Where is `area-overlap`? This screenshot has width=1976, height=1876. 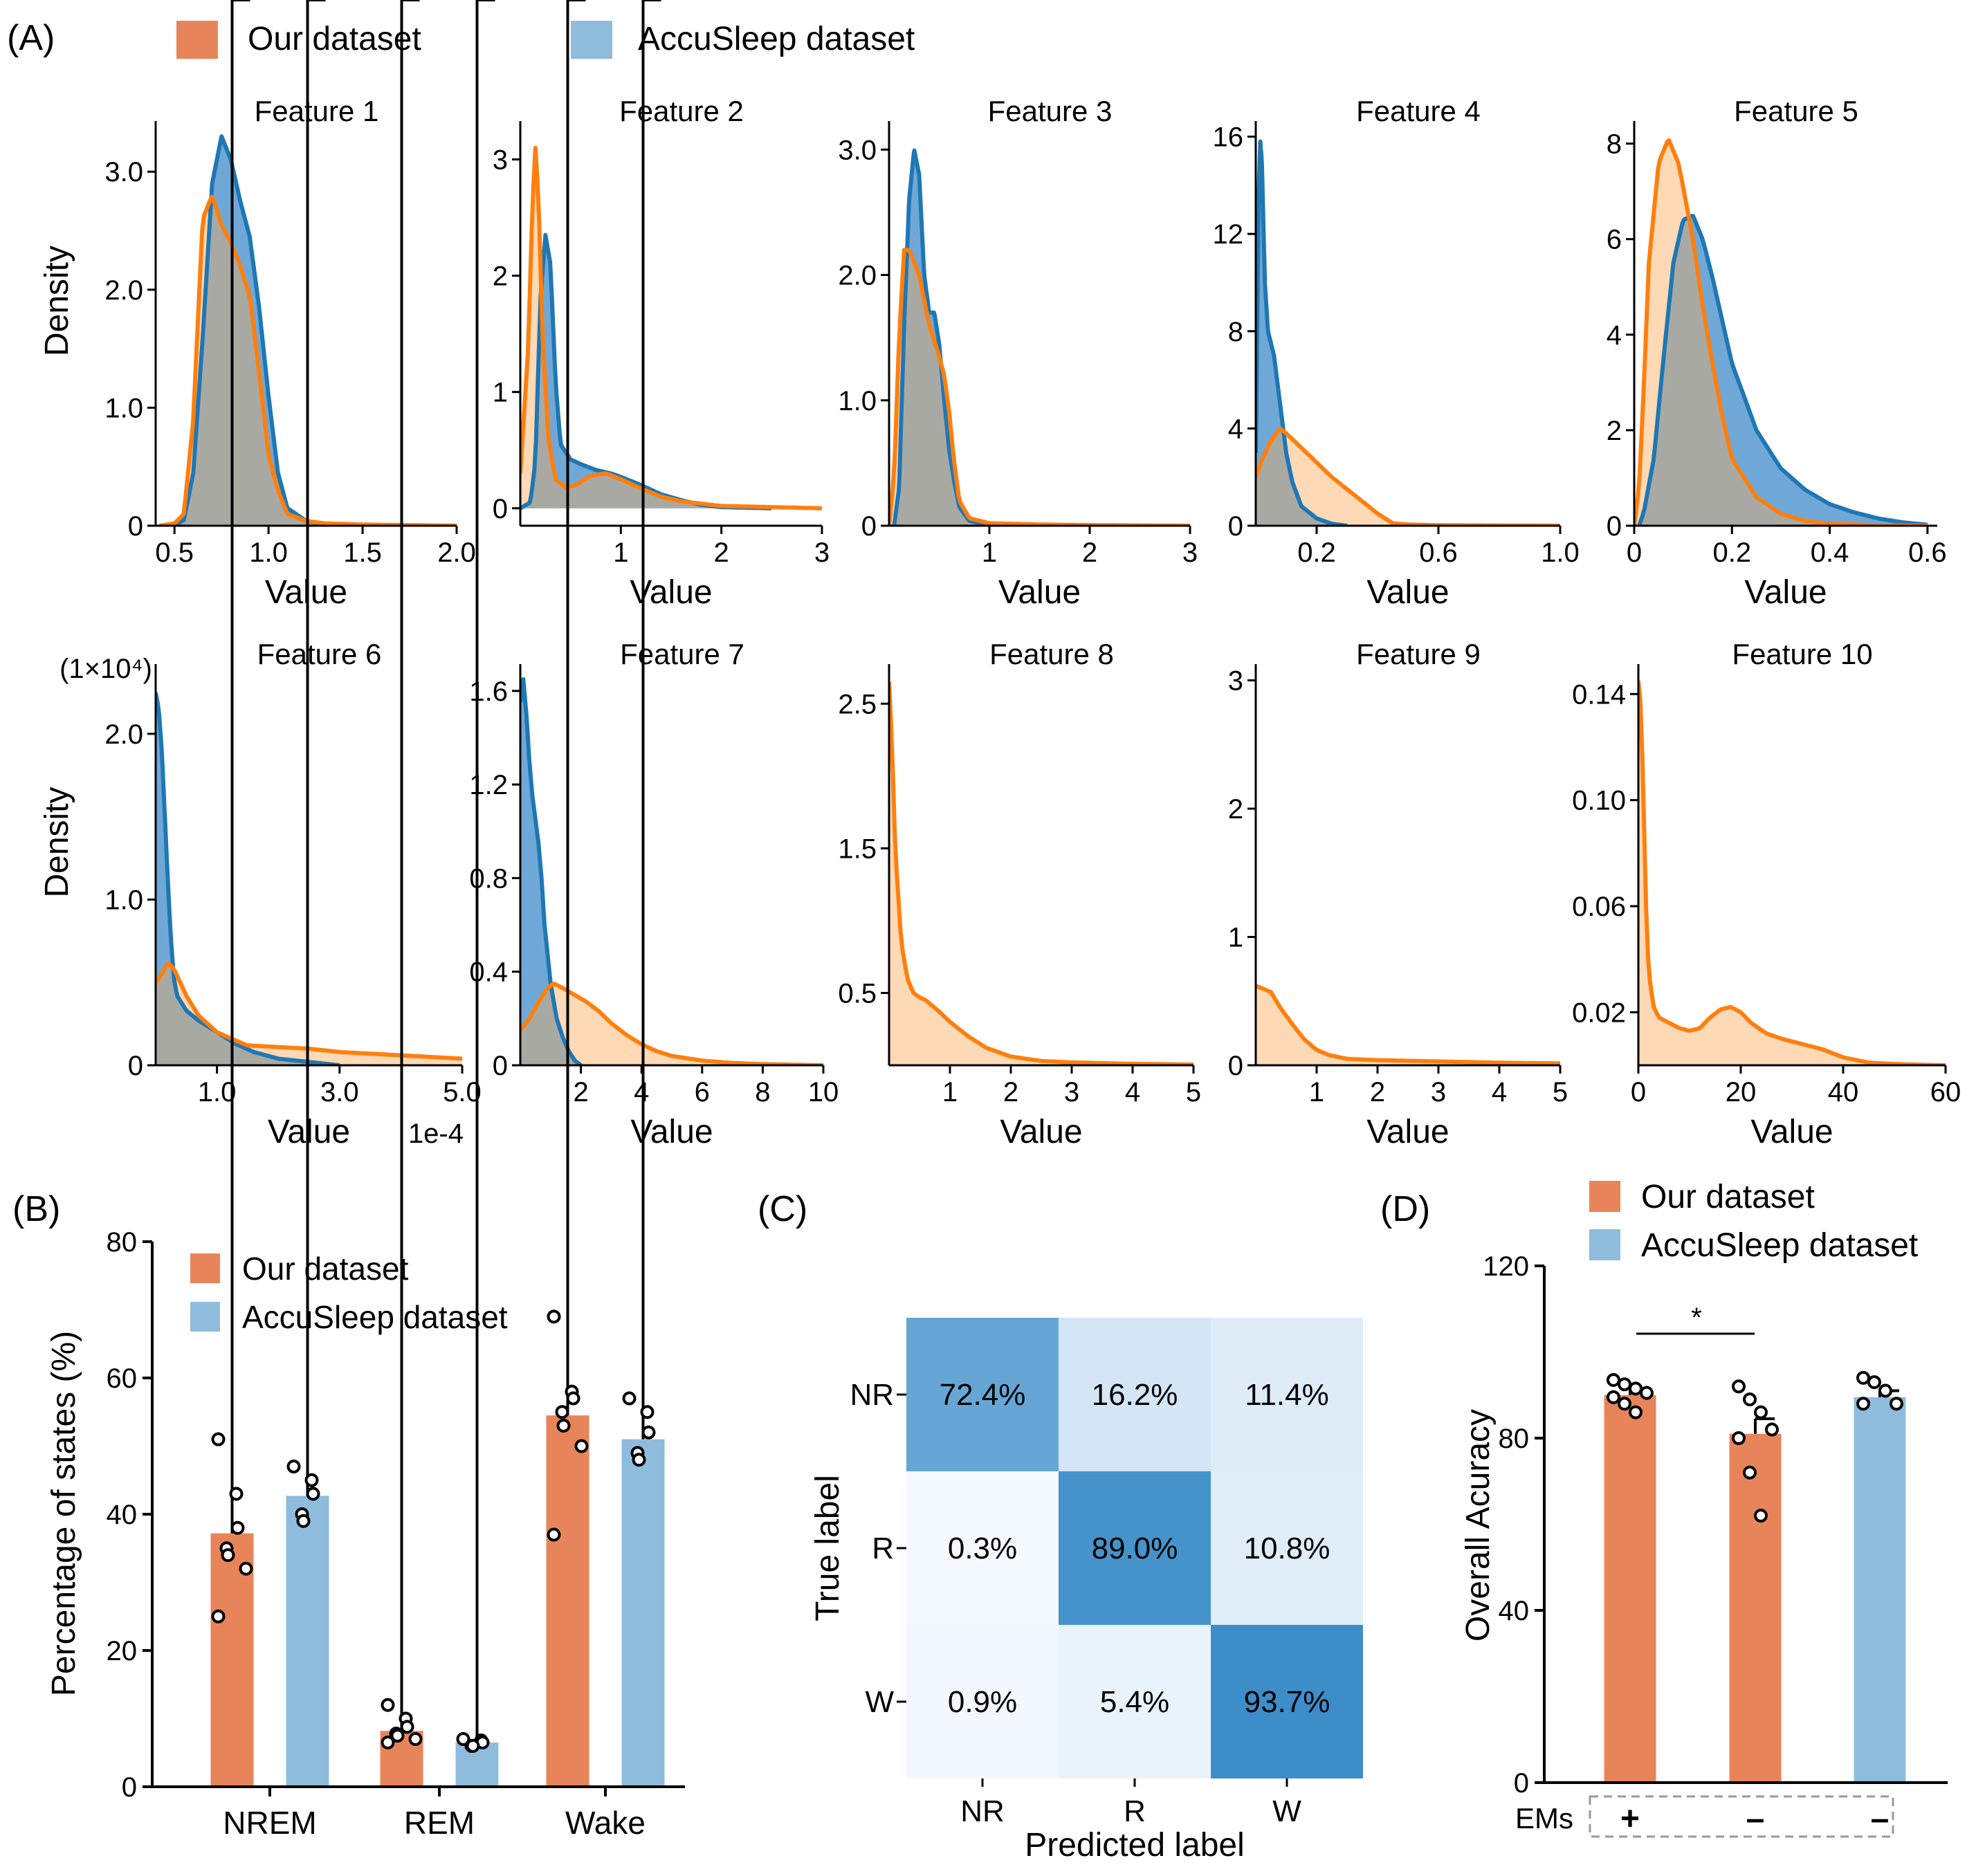
area-overlap is located at coordinates (646, 403).